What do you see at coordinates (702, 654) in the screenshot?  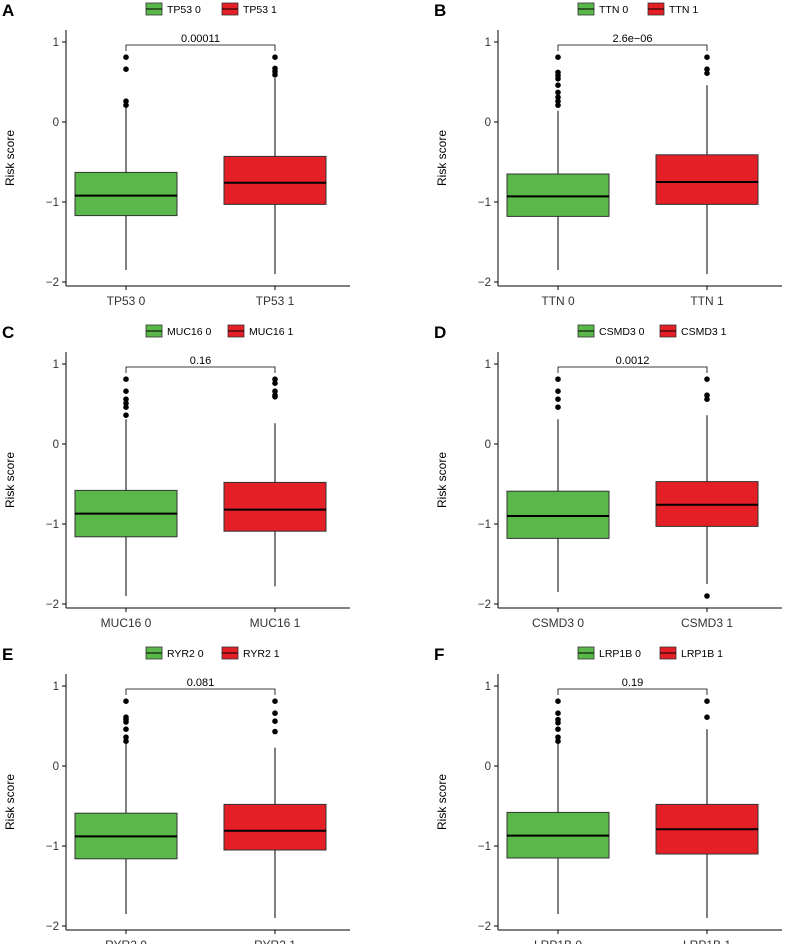 I see `legend-label-1: LRP1B 1` at bounding box center [702, 654].